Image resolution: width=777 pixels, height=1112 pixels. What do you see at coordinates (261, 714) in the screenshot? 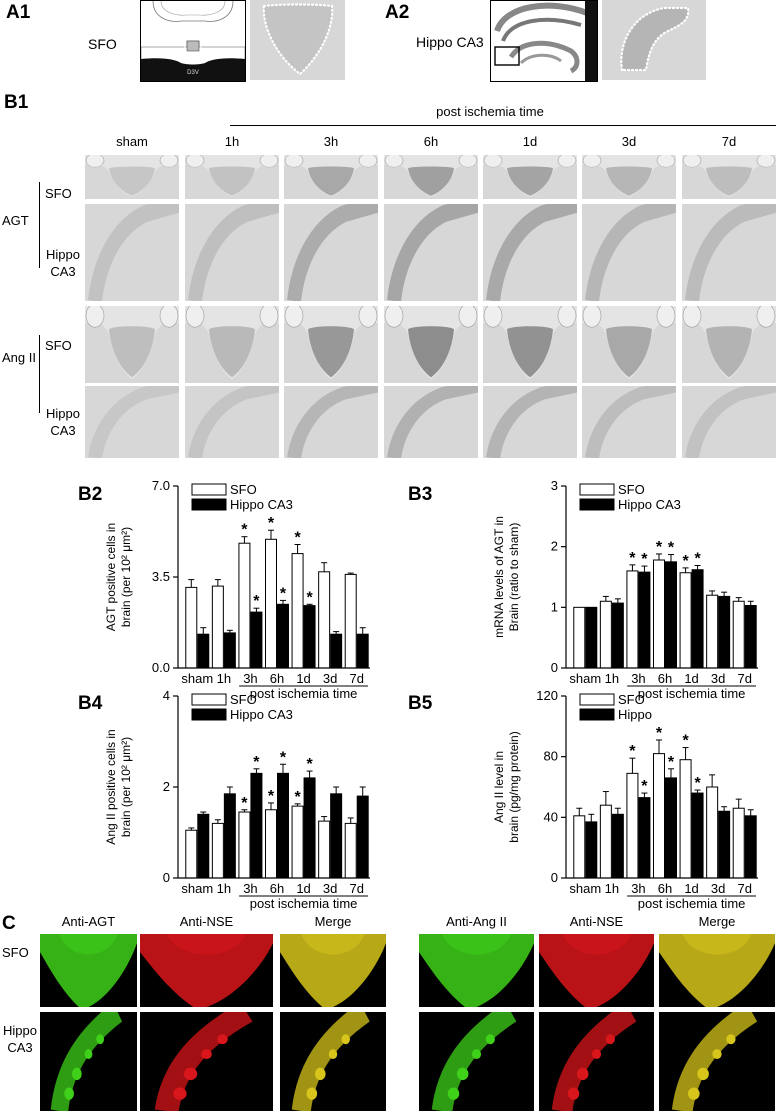
I see `legend-label: Hippo CA3` at bounding box center [261, 714].